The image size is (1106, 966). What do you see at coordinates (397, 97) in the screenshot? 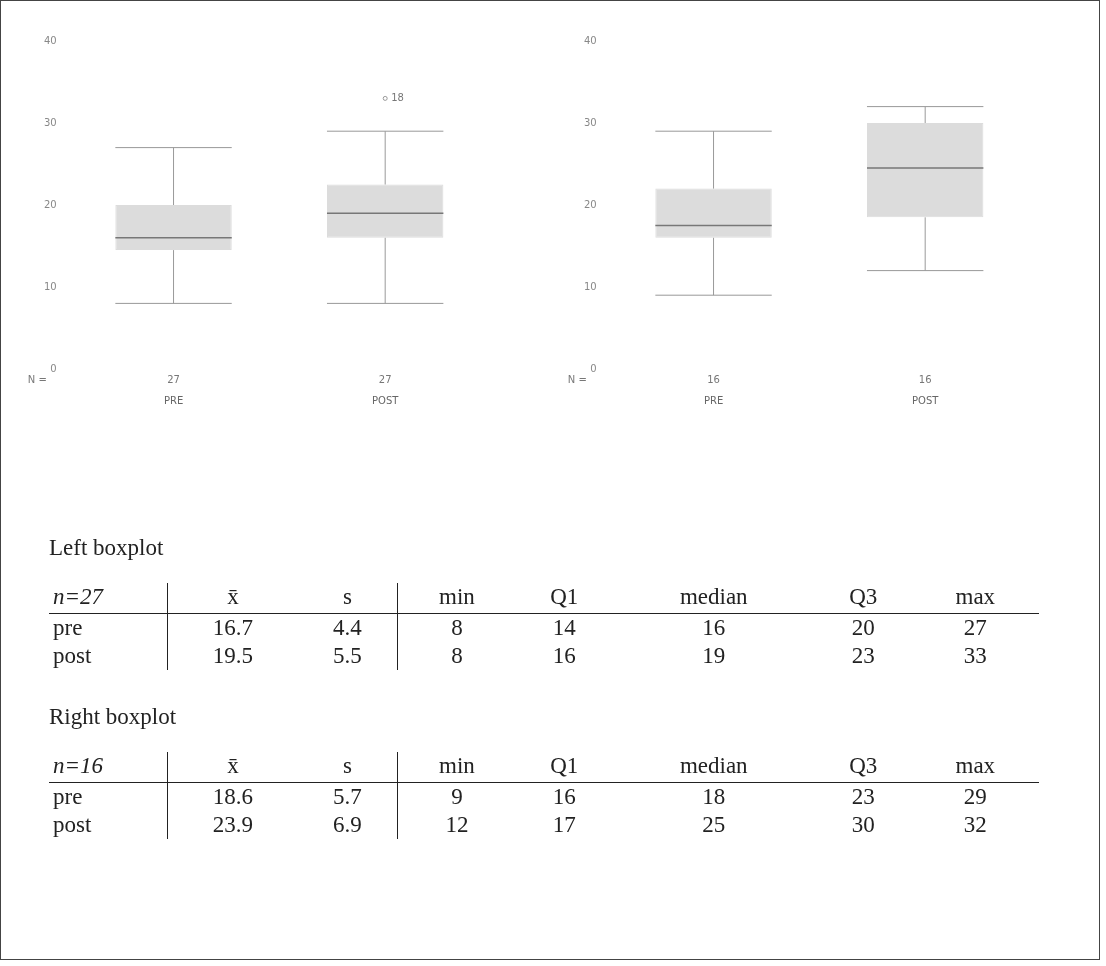
I see `annotation: 18` at bounding box center [397, 97].